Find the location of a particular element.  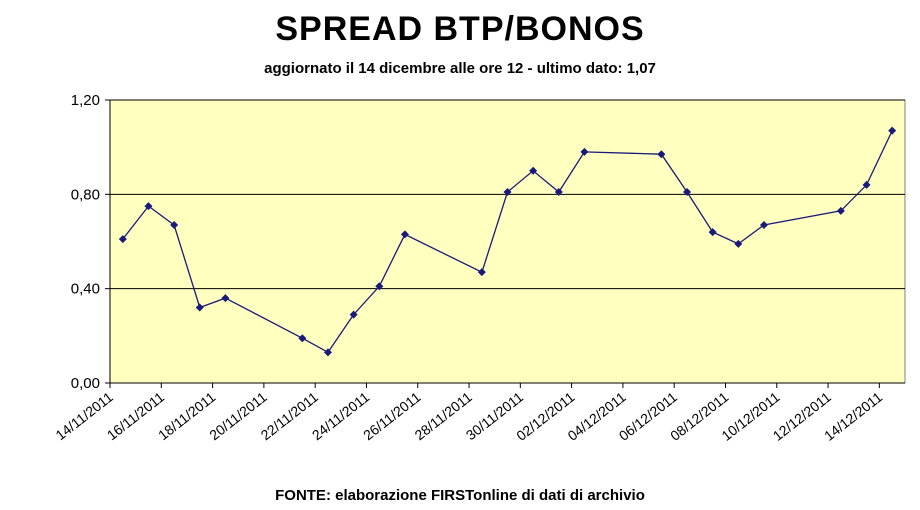

x-tick-label: 14/12/2011 is located at coordinates (853, 416).